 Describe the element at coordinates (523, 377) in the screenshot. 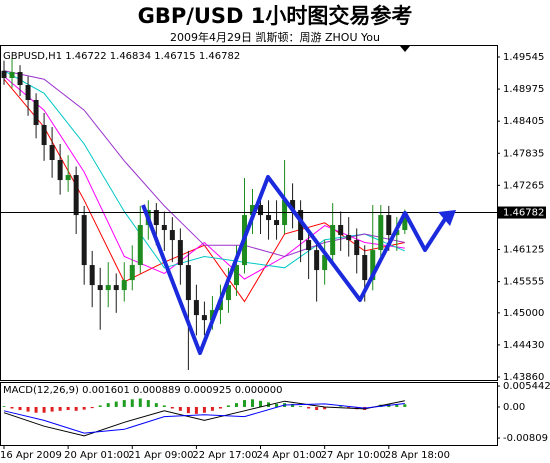

I see `y-tick-label: 1.43860` at that location.